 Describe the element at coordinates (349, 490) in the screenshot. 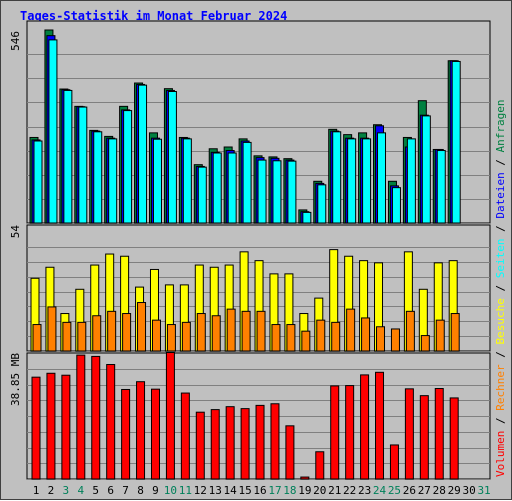

I see `day-label-22: 22` at that location.